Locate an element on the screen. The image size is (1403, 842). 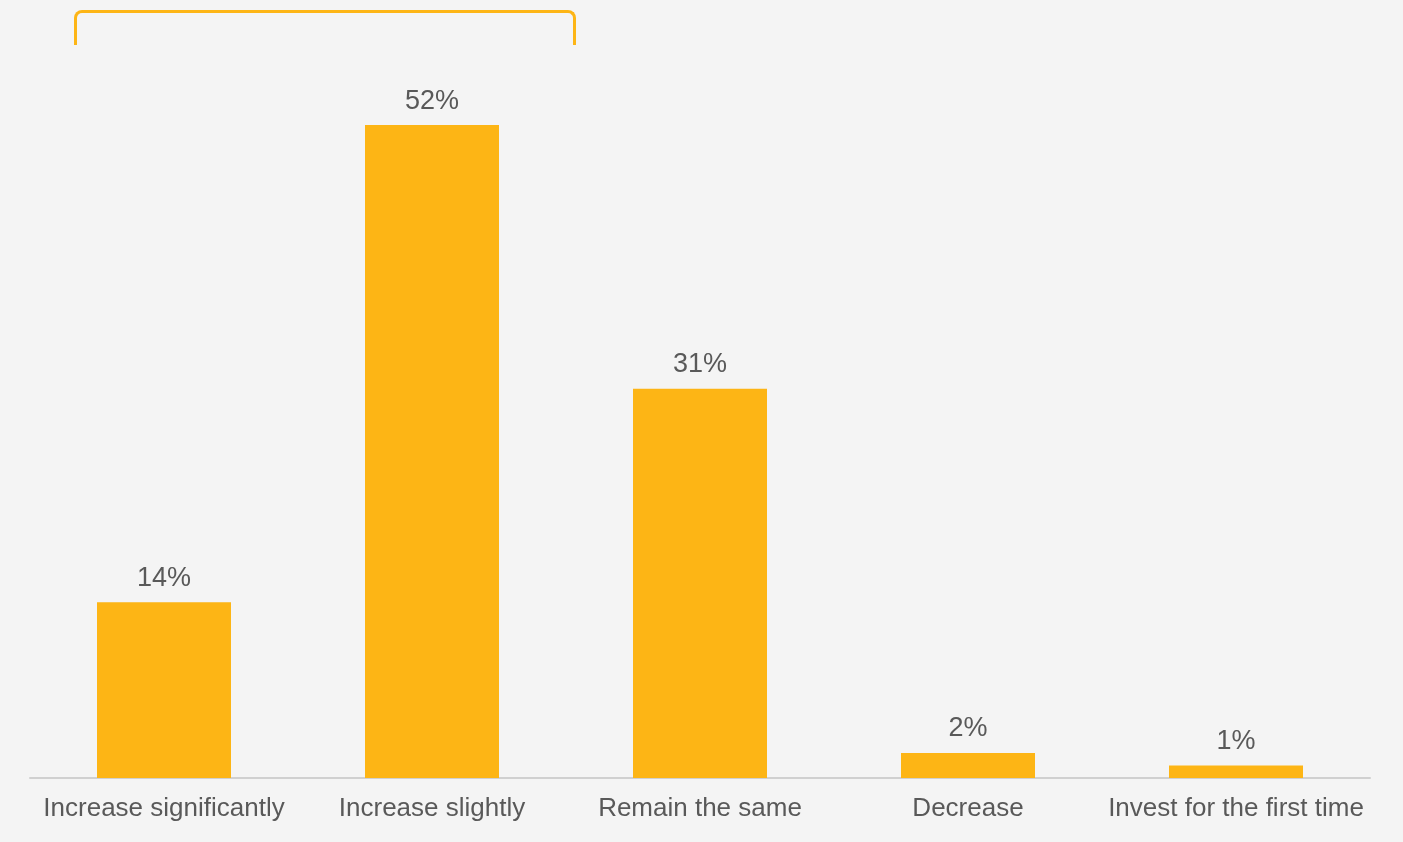
x-tick-label: Decrease is located at coordinates (968, 807).